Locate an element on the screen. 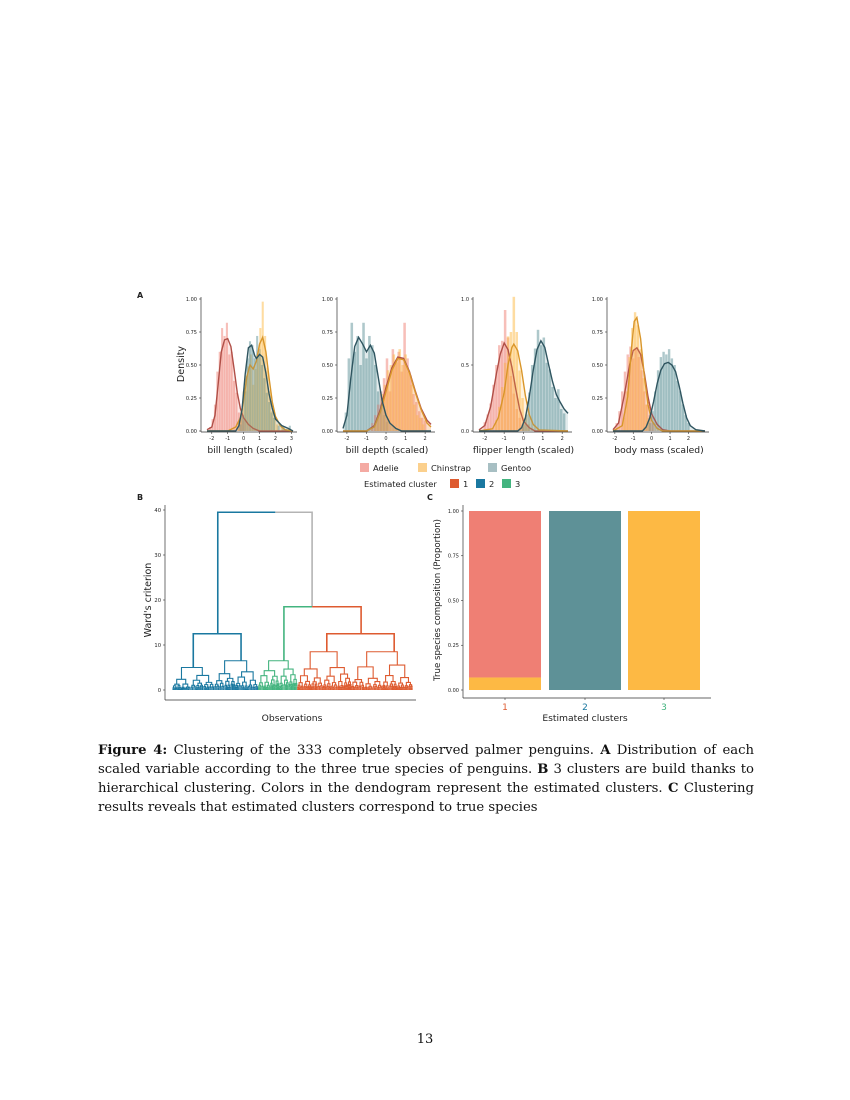  y-axis-label: True species composition (Proportion) is located at coordinates (438, 600).